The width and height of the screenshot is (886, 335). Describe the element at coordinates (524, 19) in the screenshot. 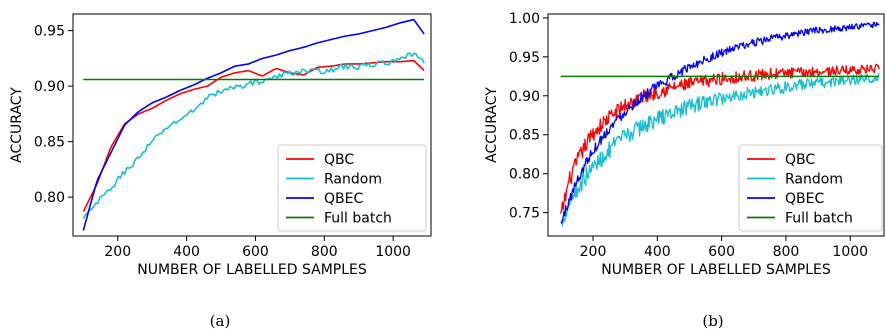

I see `y-tick-label: 1.00` at that location.